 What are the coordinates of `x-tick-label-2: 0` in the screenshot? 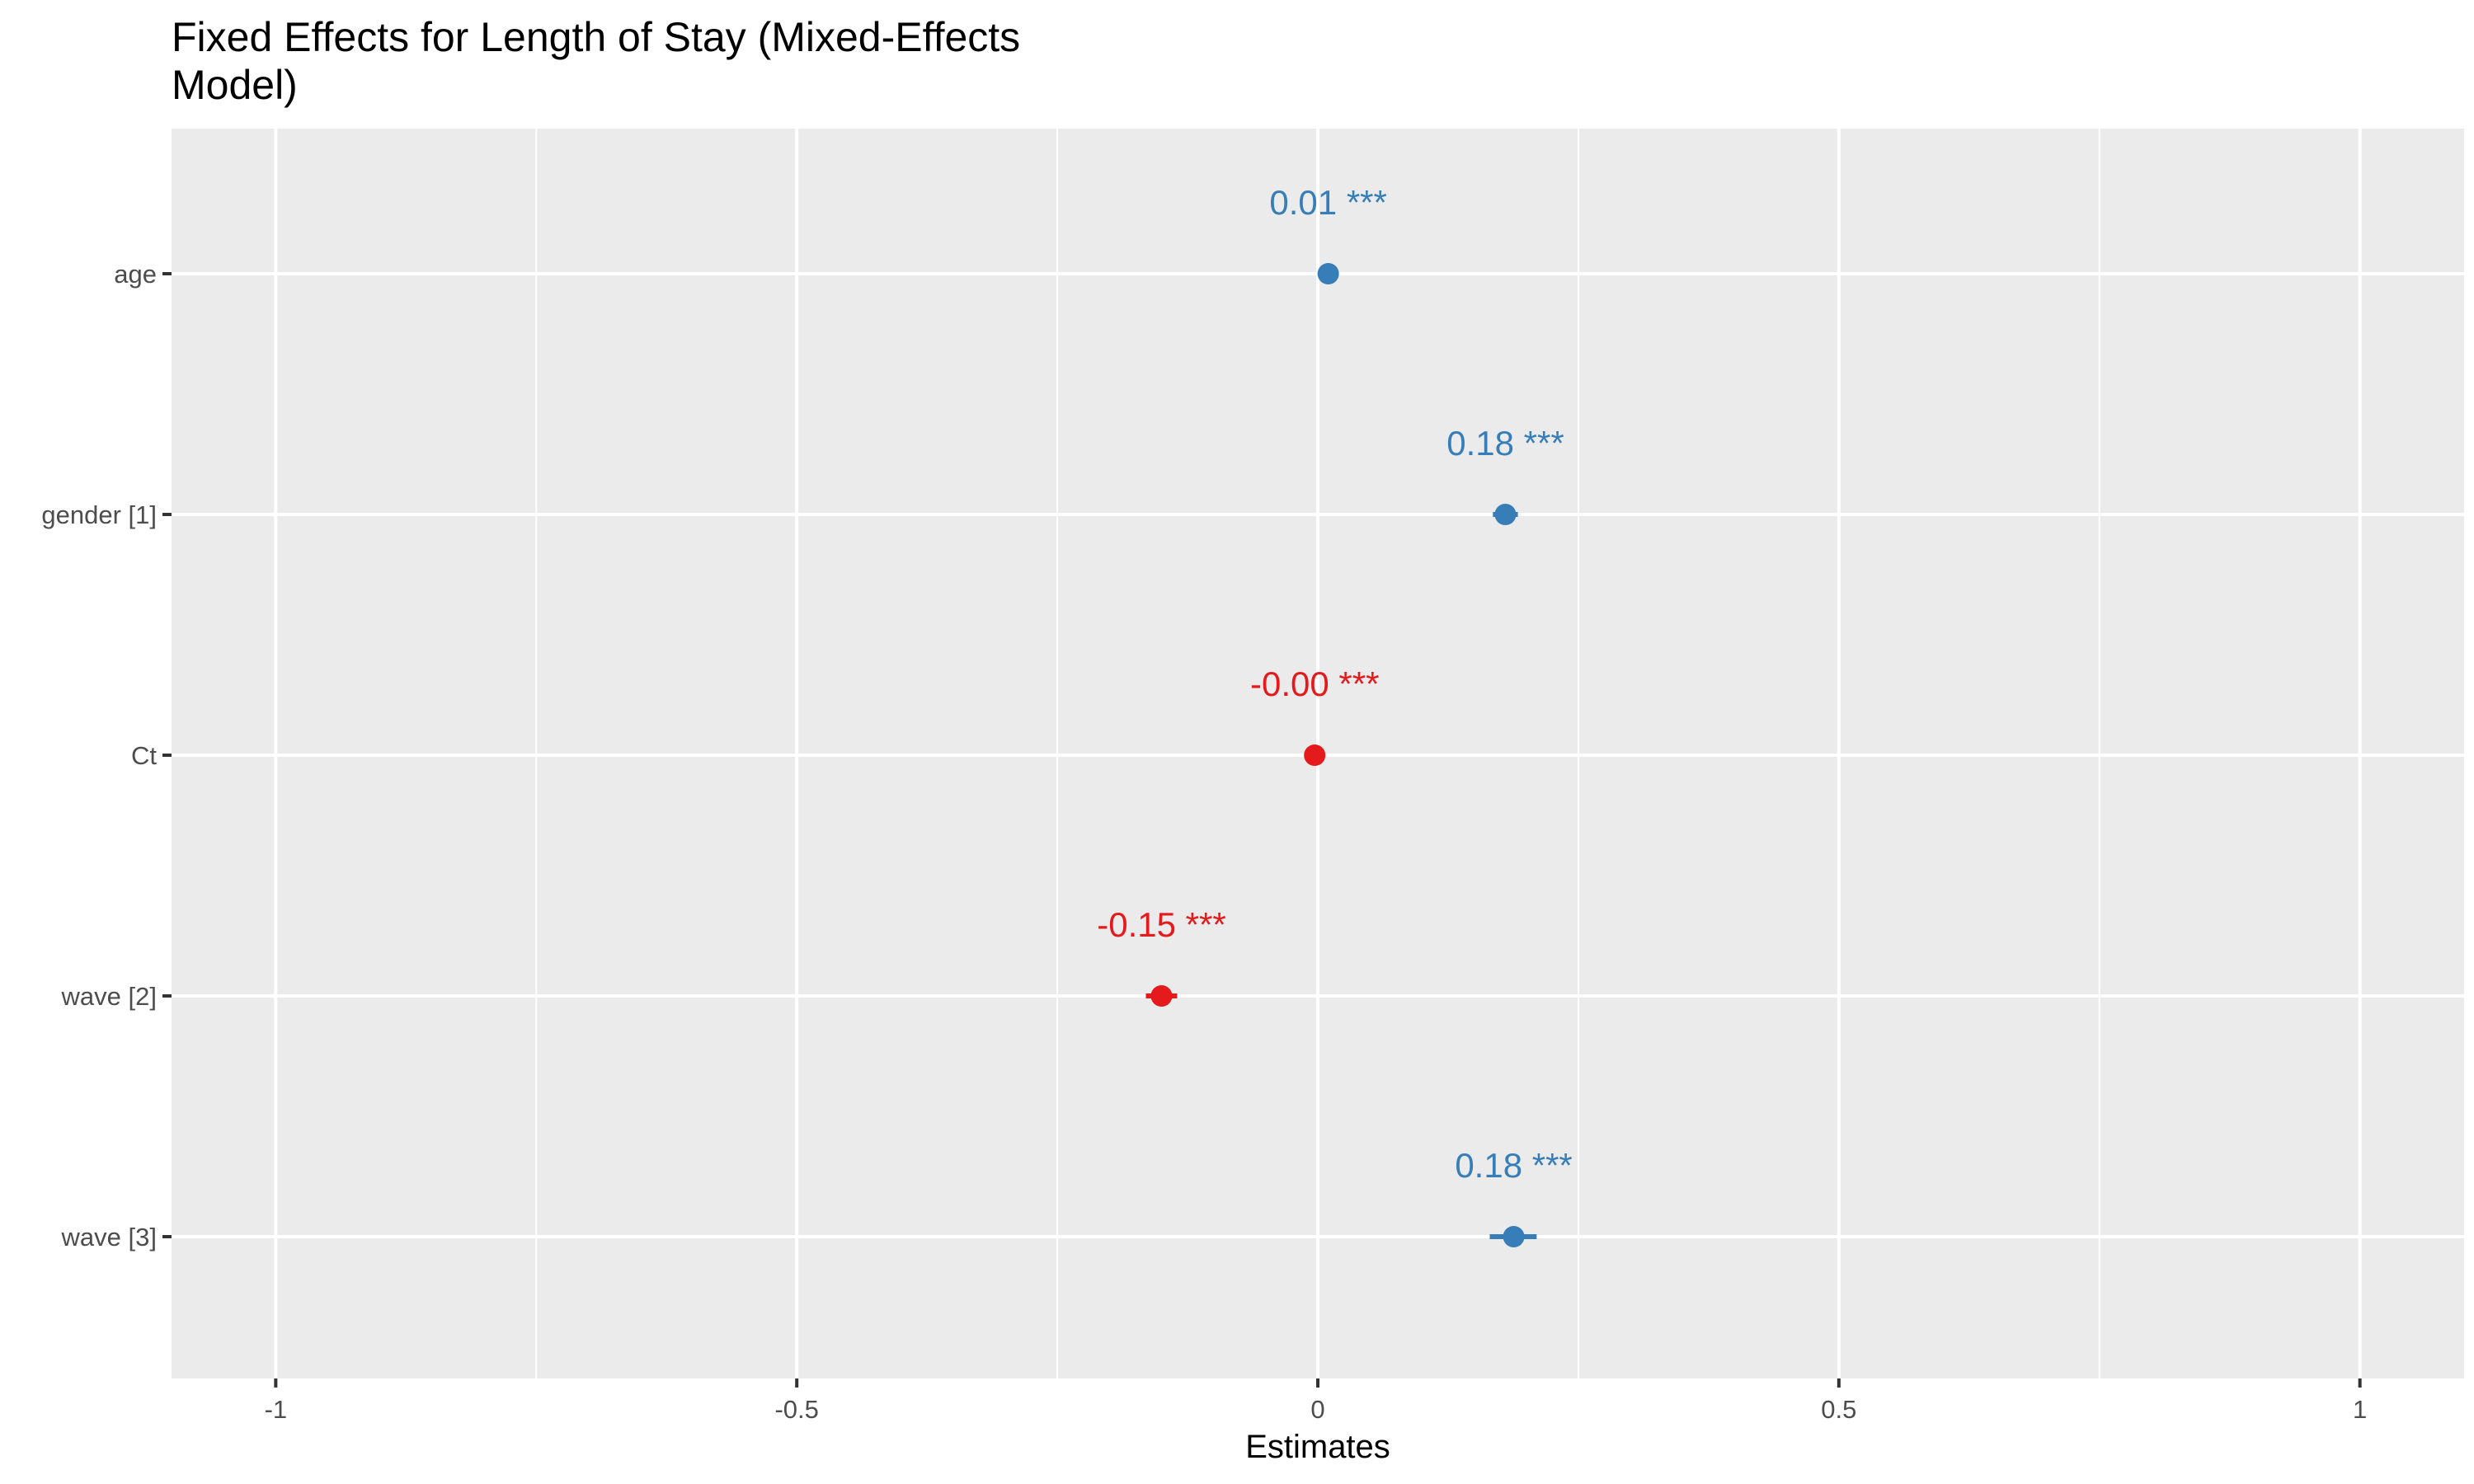 It's located at (1317, 1409).